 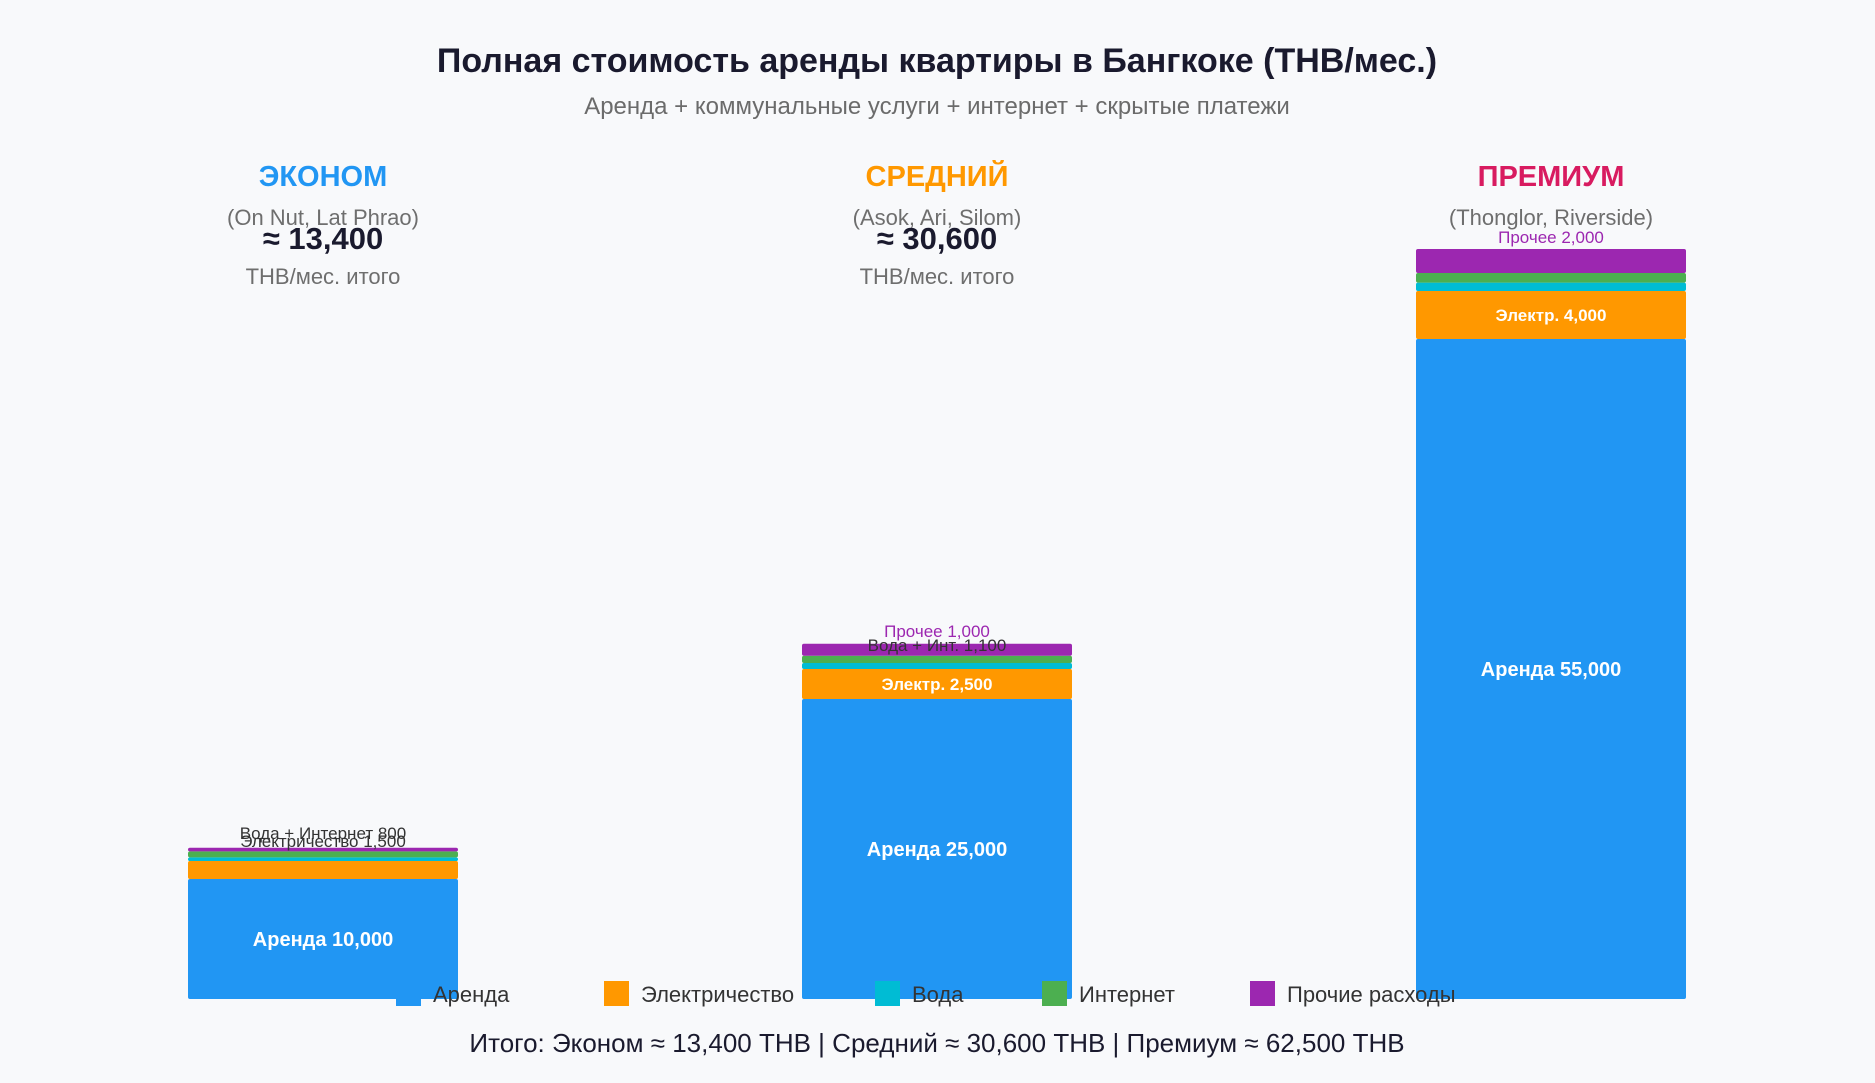 I want to click on data-label-water-internet: Вода + Интернет 800, so click(x=323, y=833).